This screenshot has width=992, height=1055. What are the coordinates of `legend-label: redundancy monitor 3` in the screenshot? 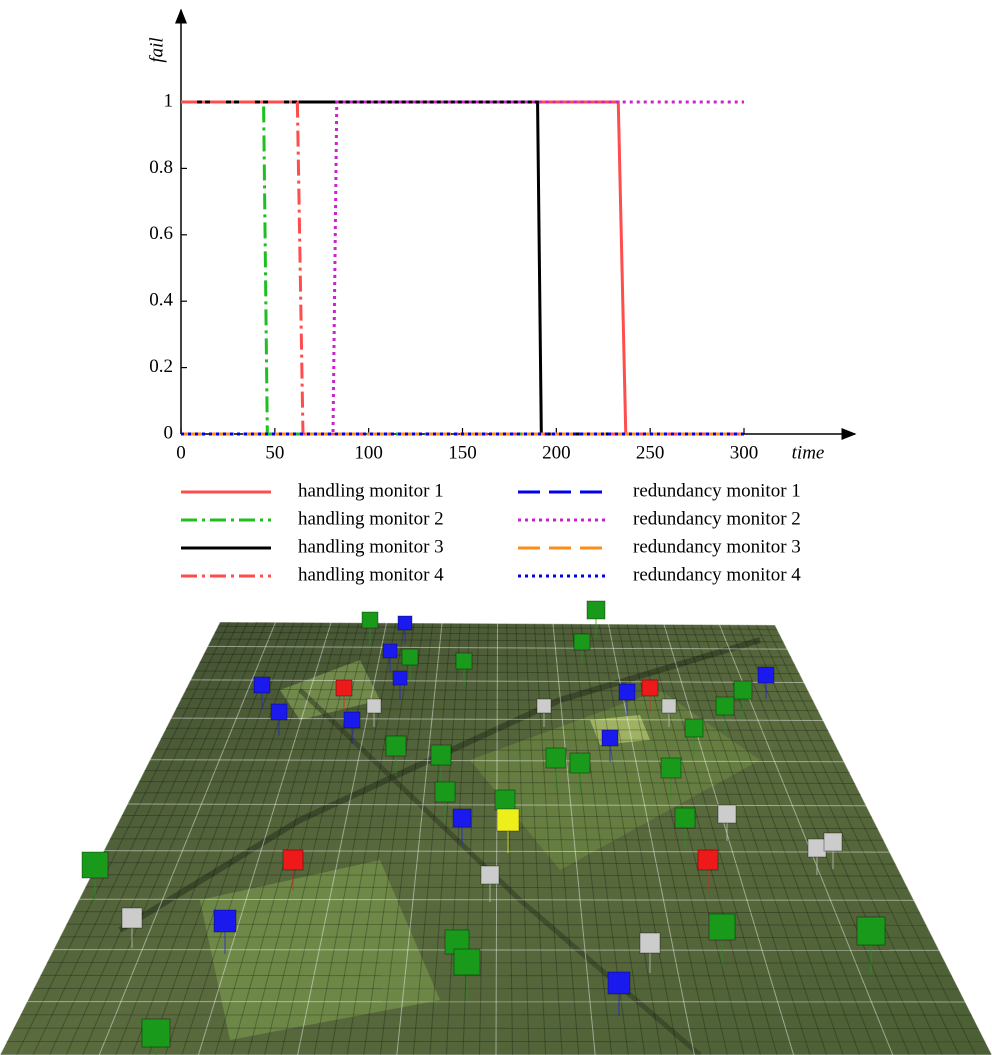 It's located at (717, 546).